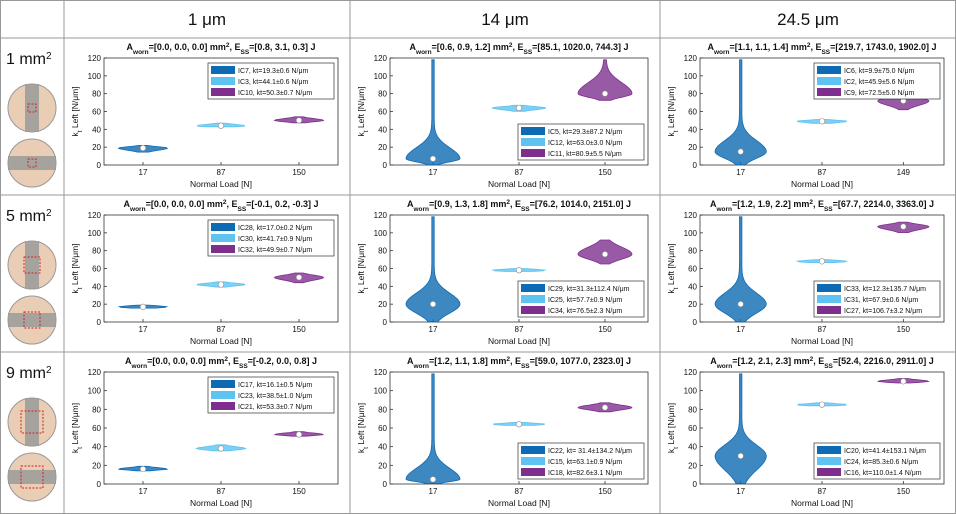 The height and width of the screenshot is (514, 956). Describe the element at coordinates (26, 59) in the screenshot. I see `text-part: 1 mm` at that location.